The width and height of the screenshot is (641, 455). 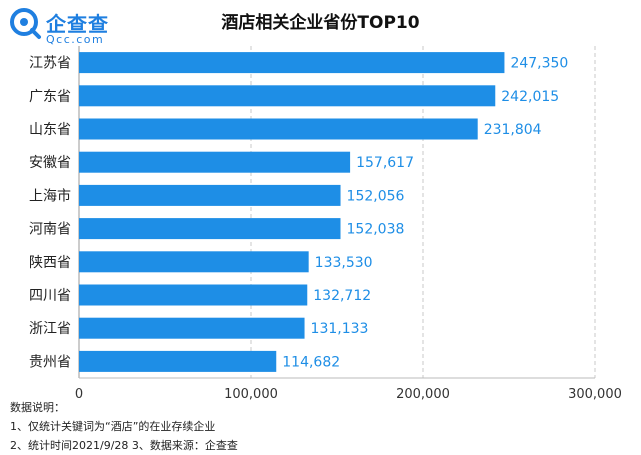 I want to click on data-label: 231,804, so click(x=513, y=130).